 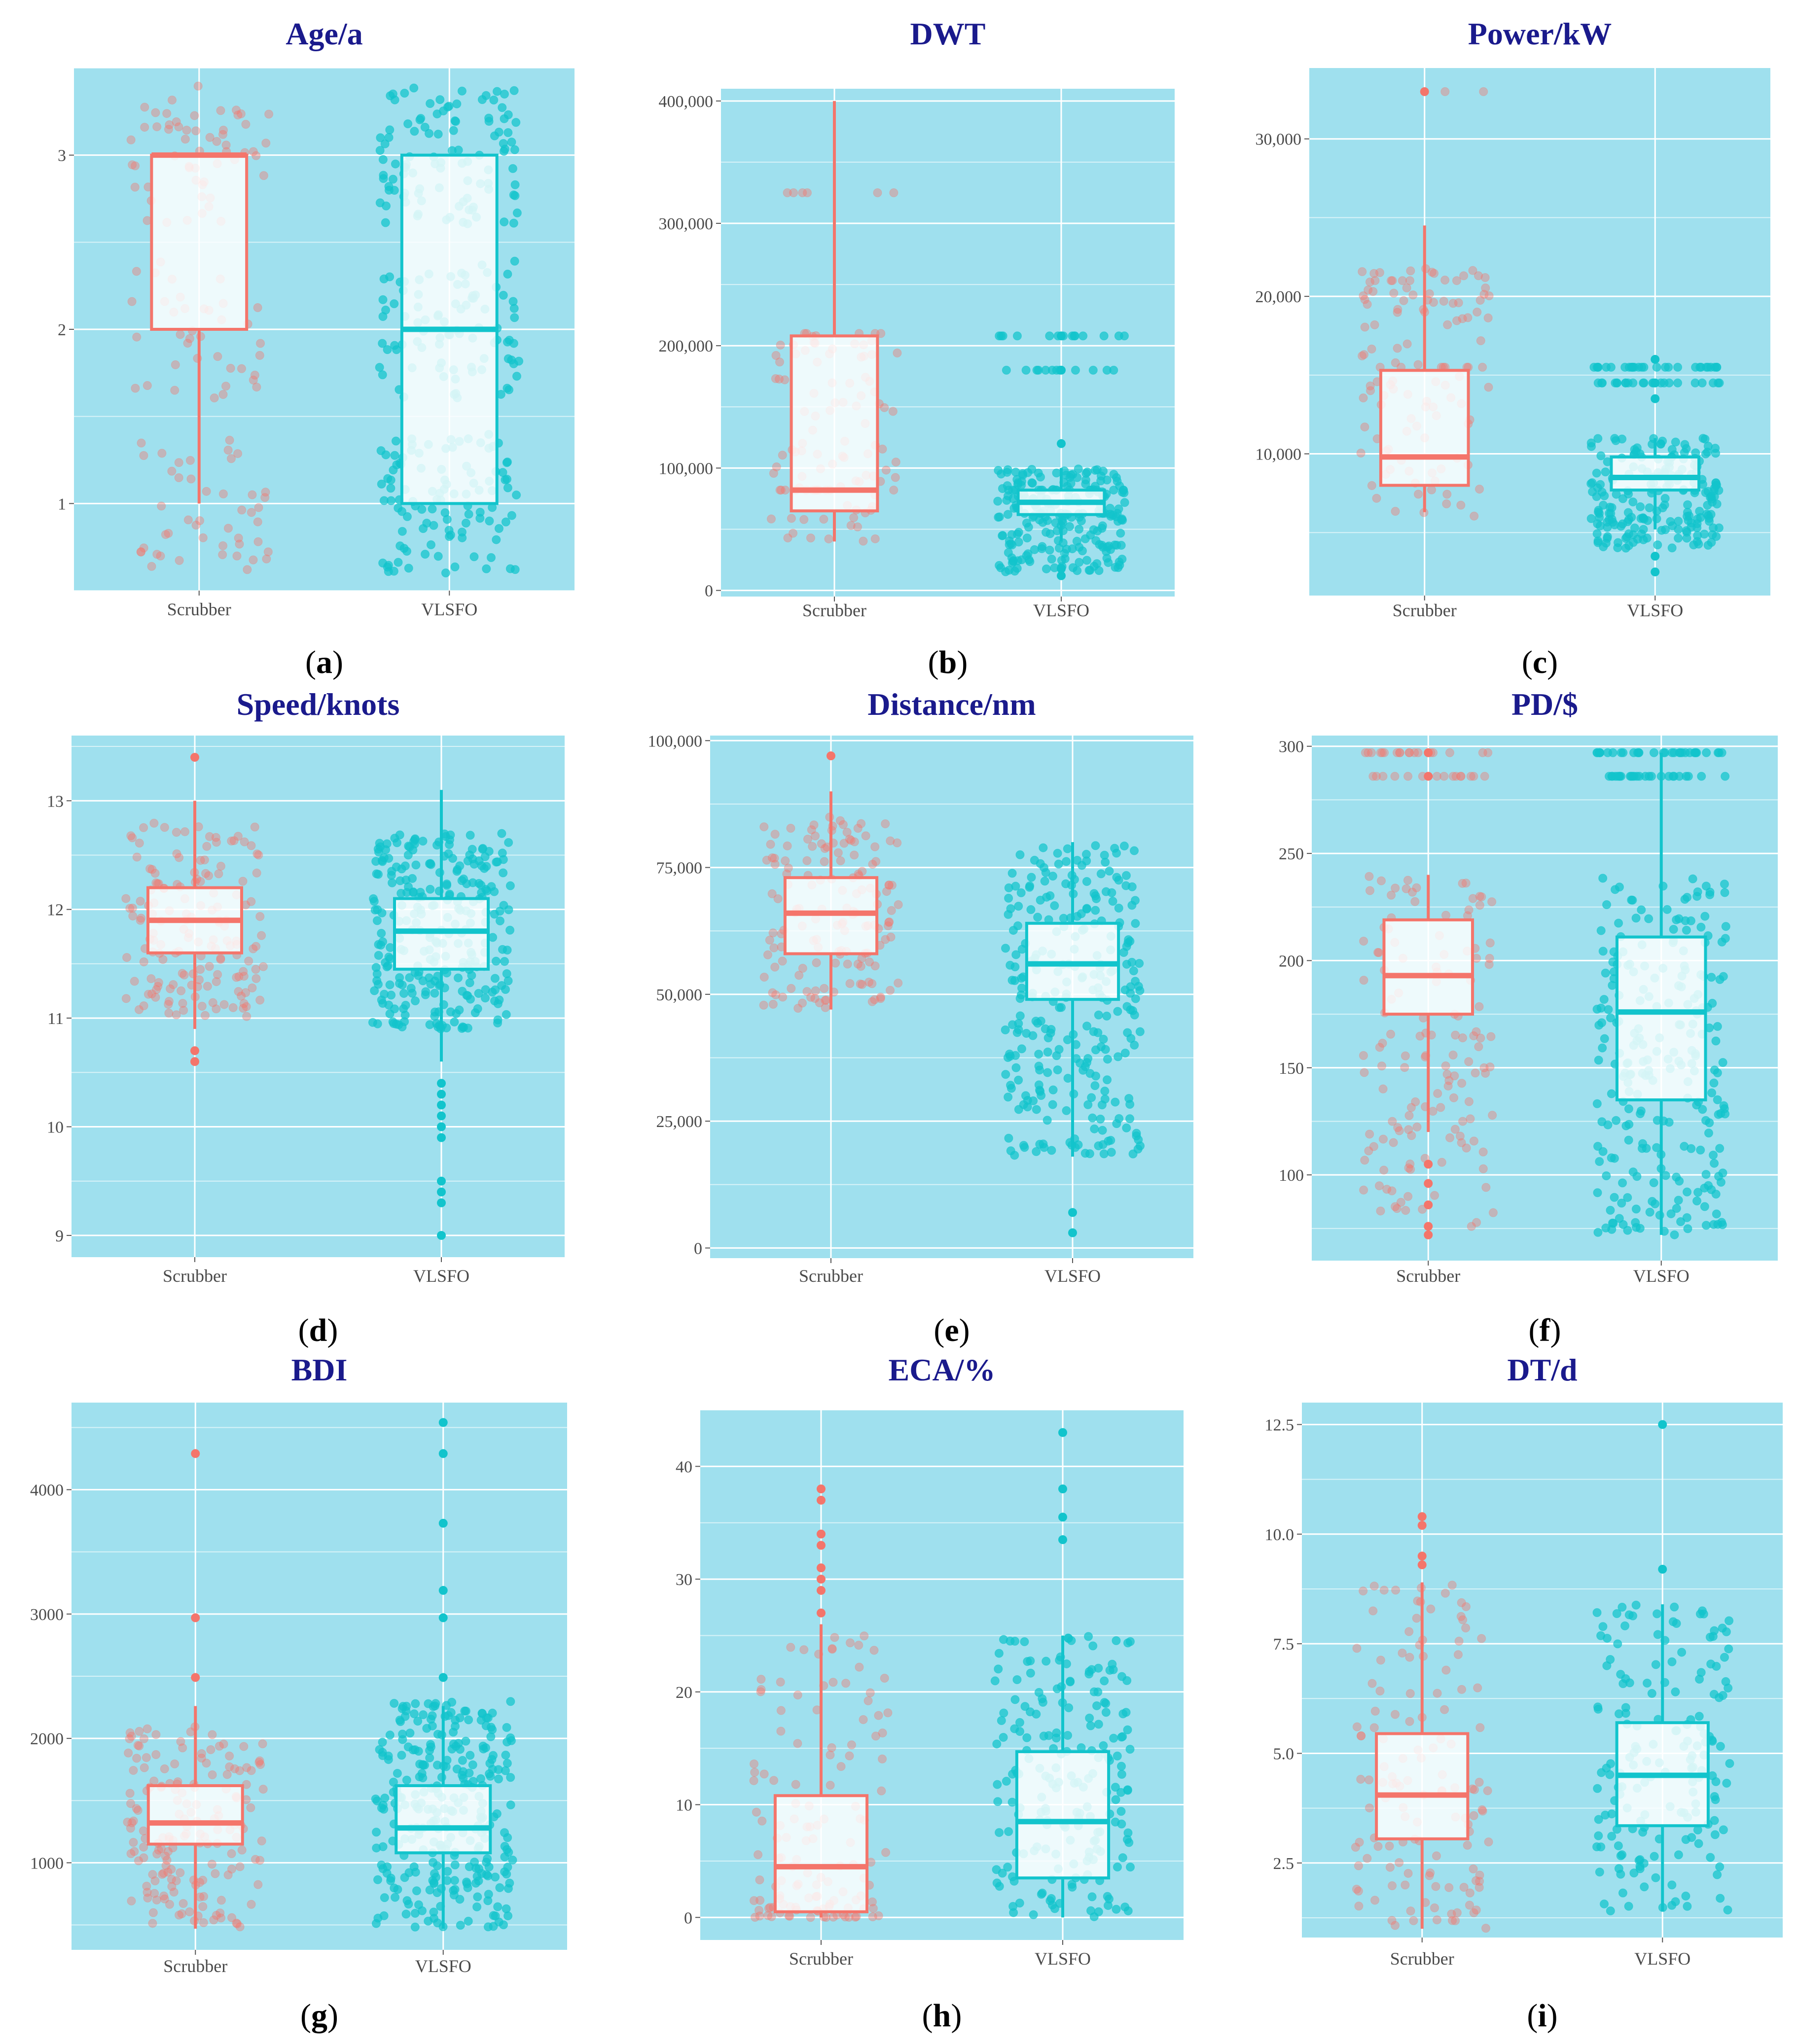 What do you see at coordinates (834, 610) in the screenshot?
I see `x-tick-label: Scrubber` at bounding box center [834, 610].